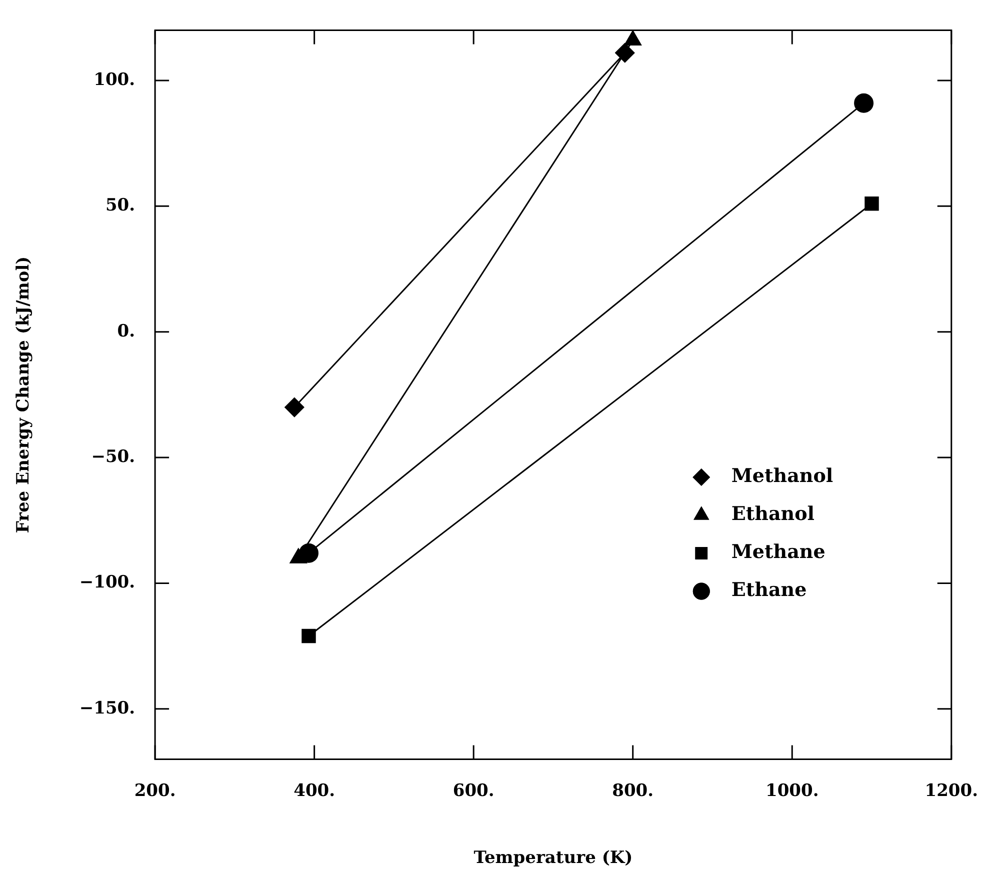 Image resolution: width=1000 pixels, height=883 pixels. Describe the element at coordinates (792, 790) in the screenshot. I see `x-tick-label: 1000.` at that location.